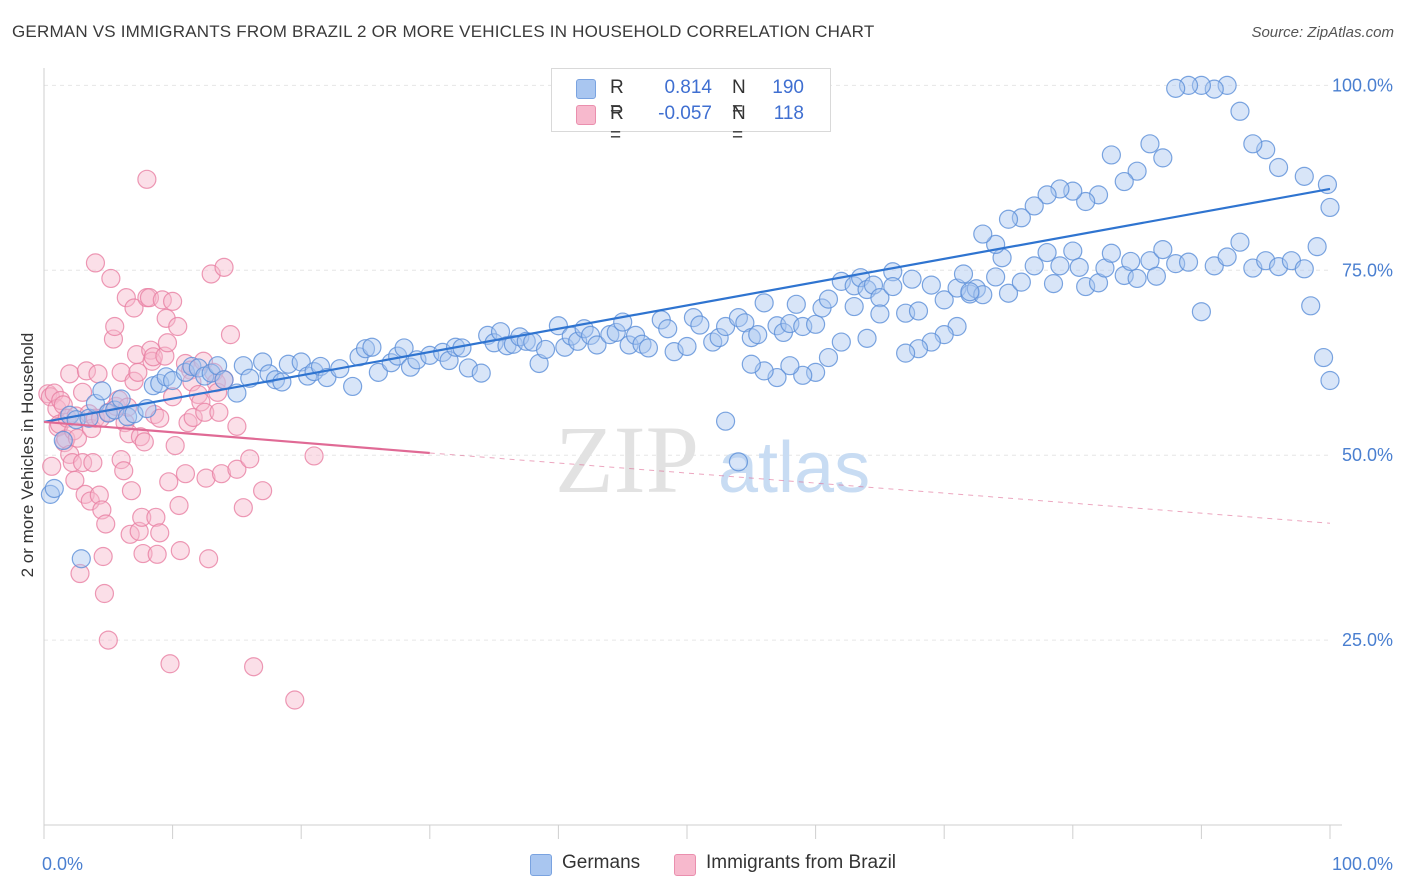 This screenshot has height=892, width=1406. Describe the element at coordinates (27, 455) in the screenshot. I see `y-axis-label: 2 or more Vehicles in Household` at that location.